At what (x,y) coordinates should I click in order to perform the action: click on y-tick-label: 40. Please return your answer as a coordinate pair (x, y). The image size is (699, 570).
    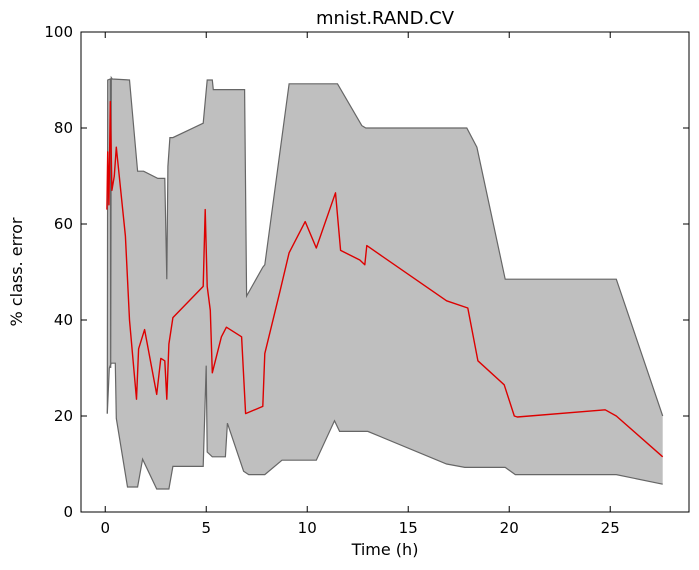
    Looking at the image, I should click on (63, 320).